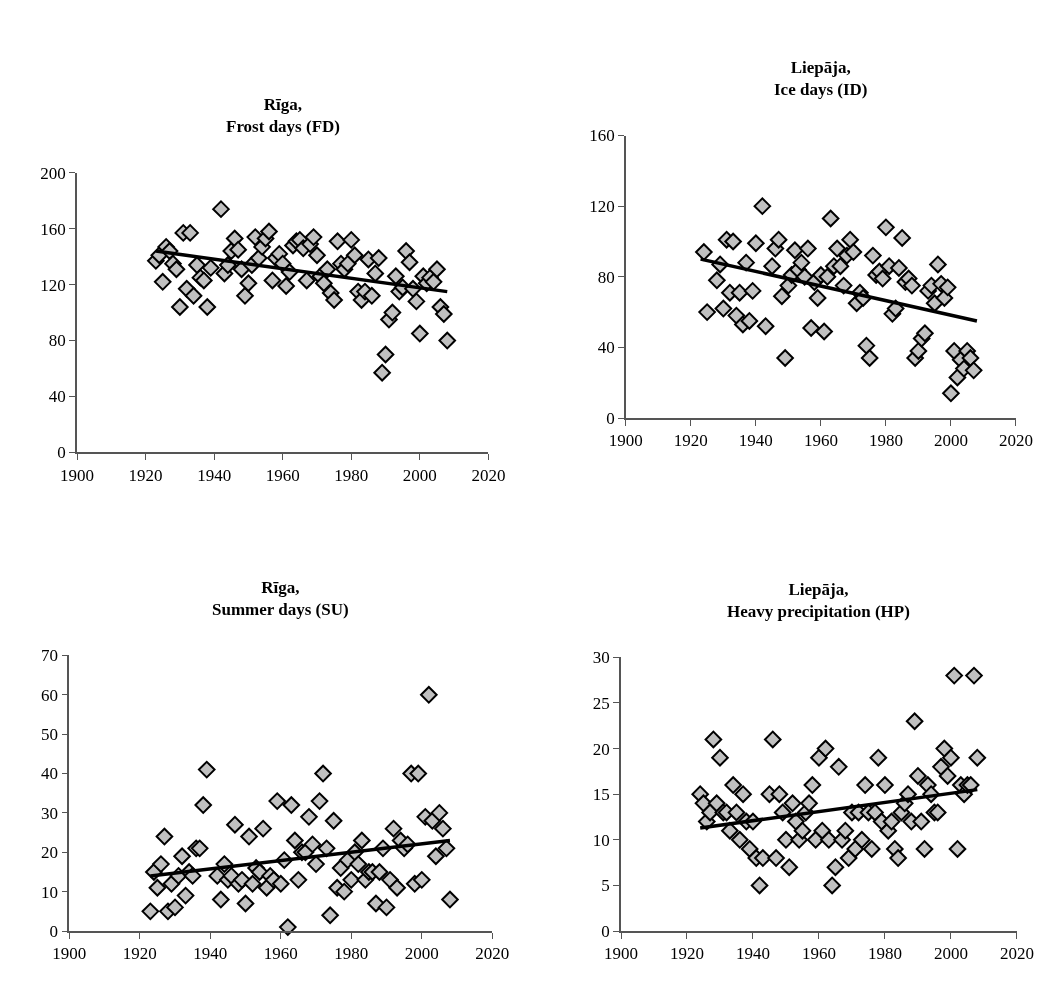 This screenshot has height=994, width=1061. Describe the element at coordinates (821, 79) in the screenshot. I see `chart-title: Liepāja, Ice days (ID)` at that location.